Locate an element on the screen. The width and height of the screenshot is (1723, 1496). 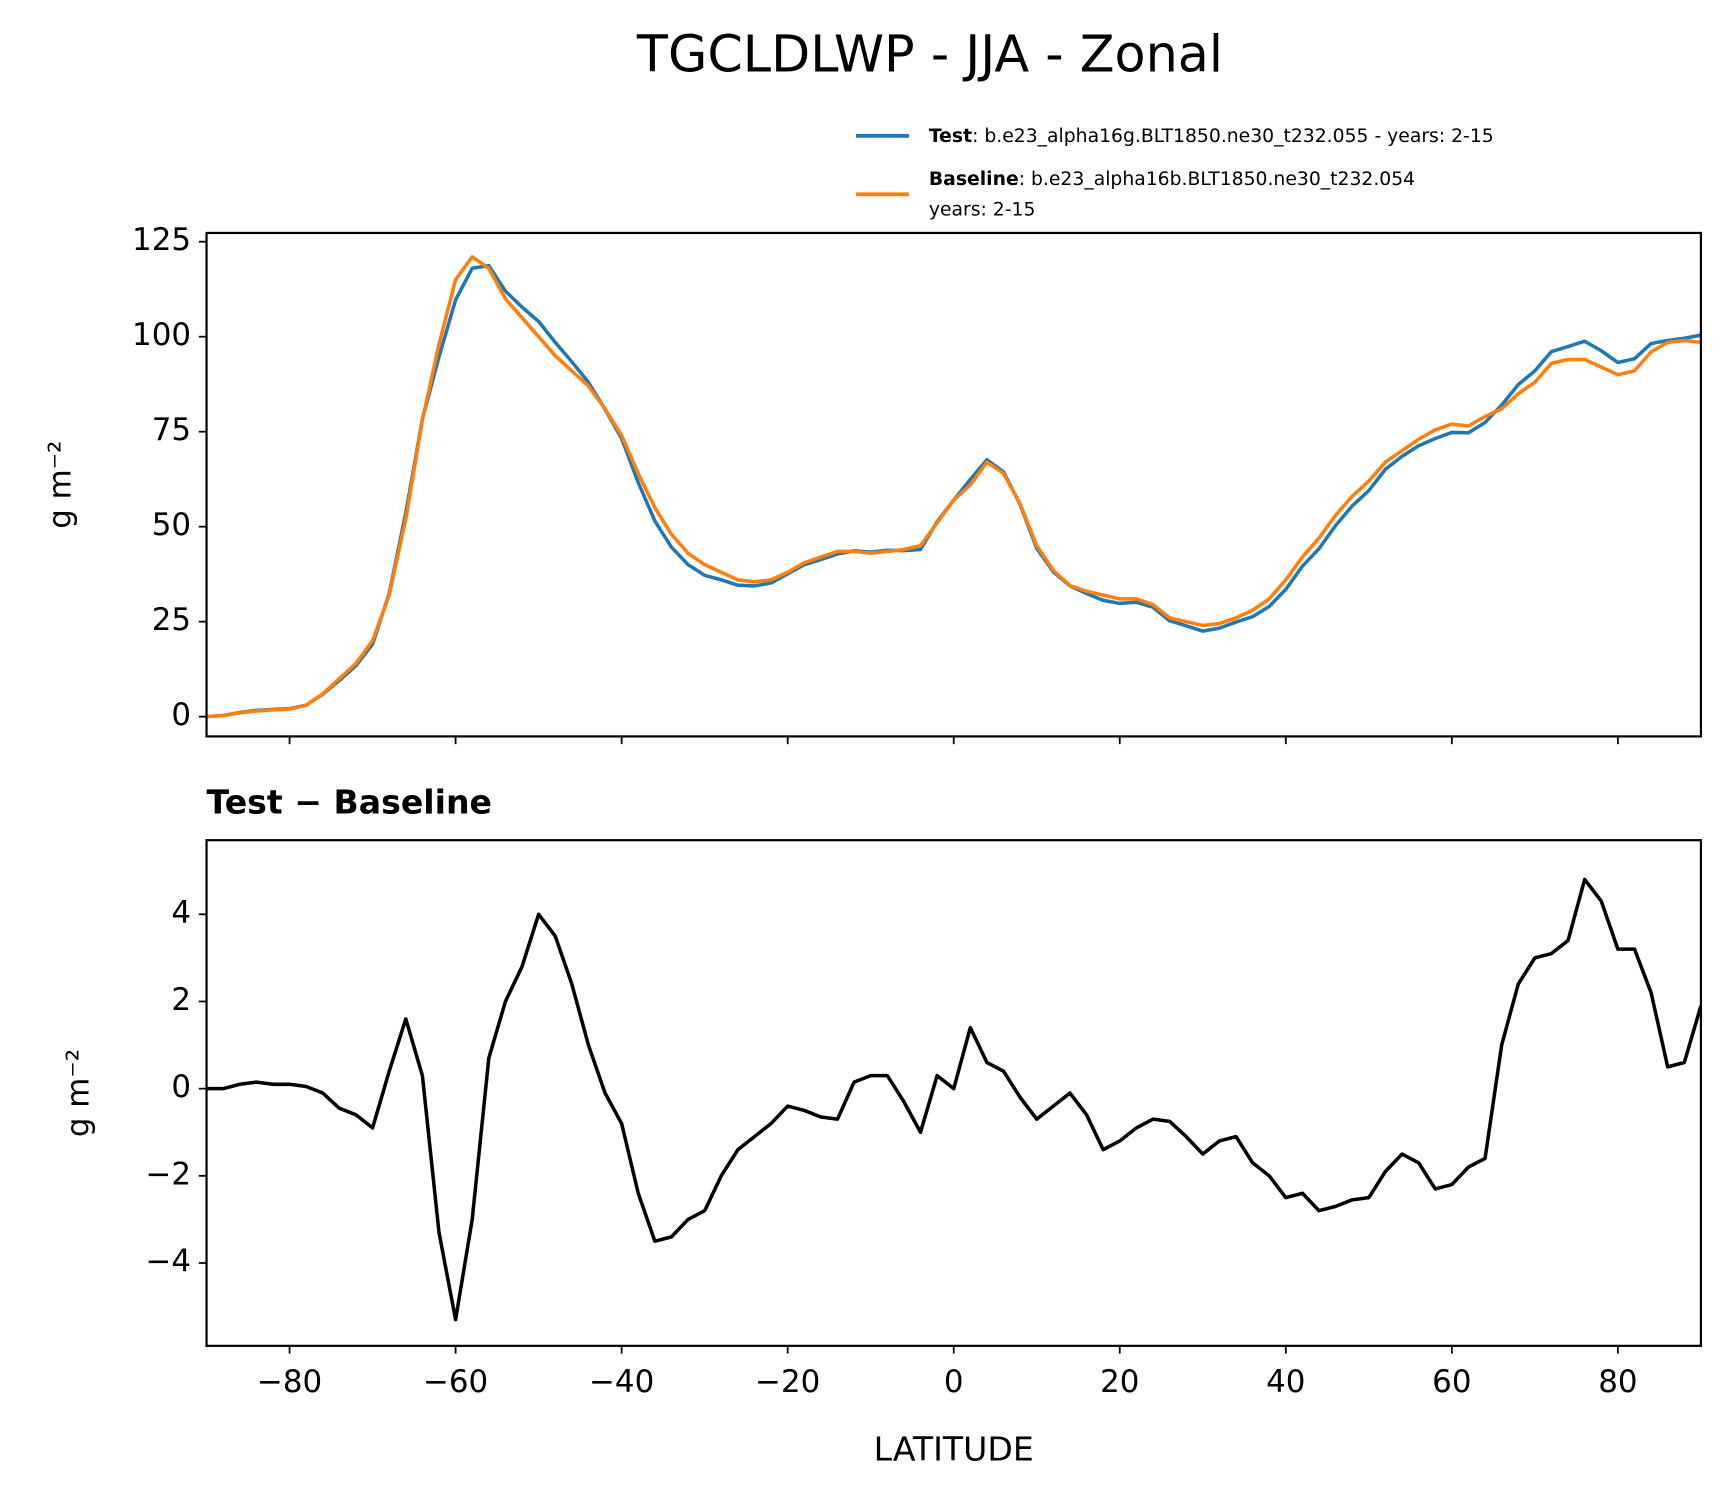
y-tick-label: 2 is located at coordinates (181, 1000).